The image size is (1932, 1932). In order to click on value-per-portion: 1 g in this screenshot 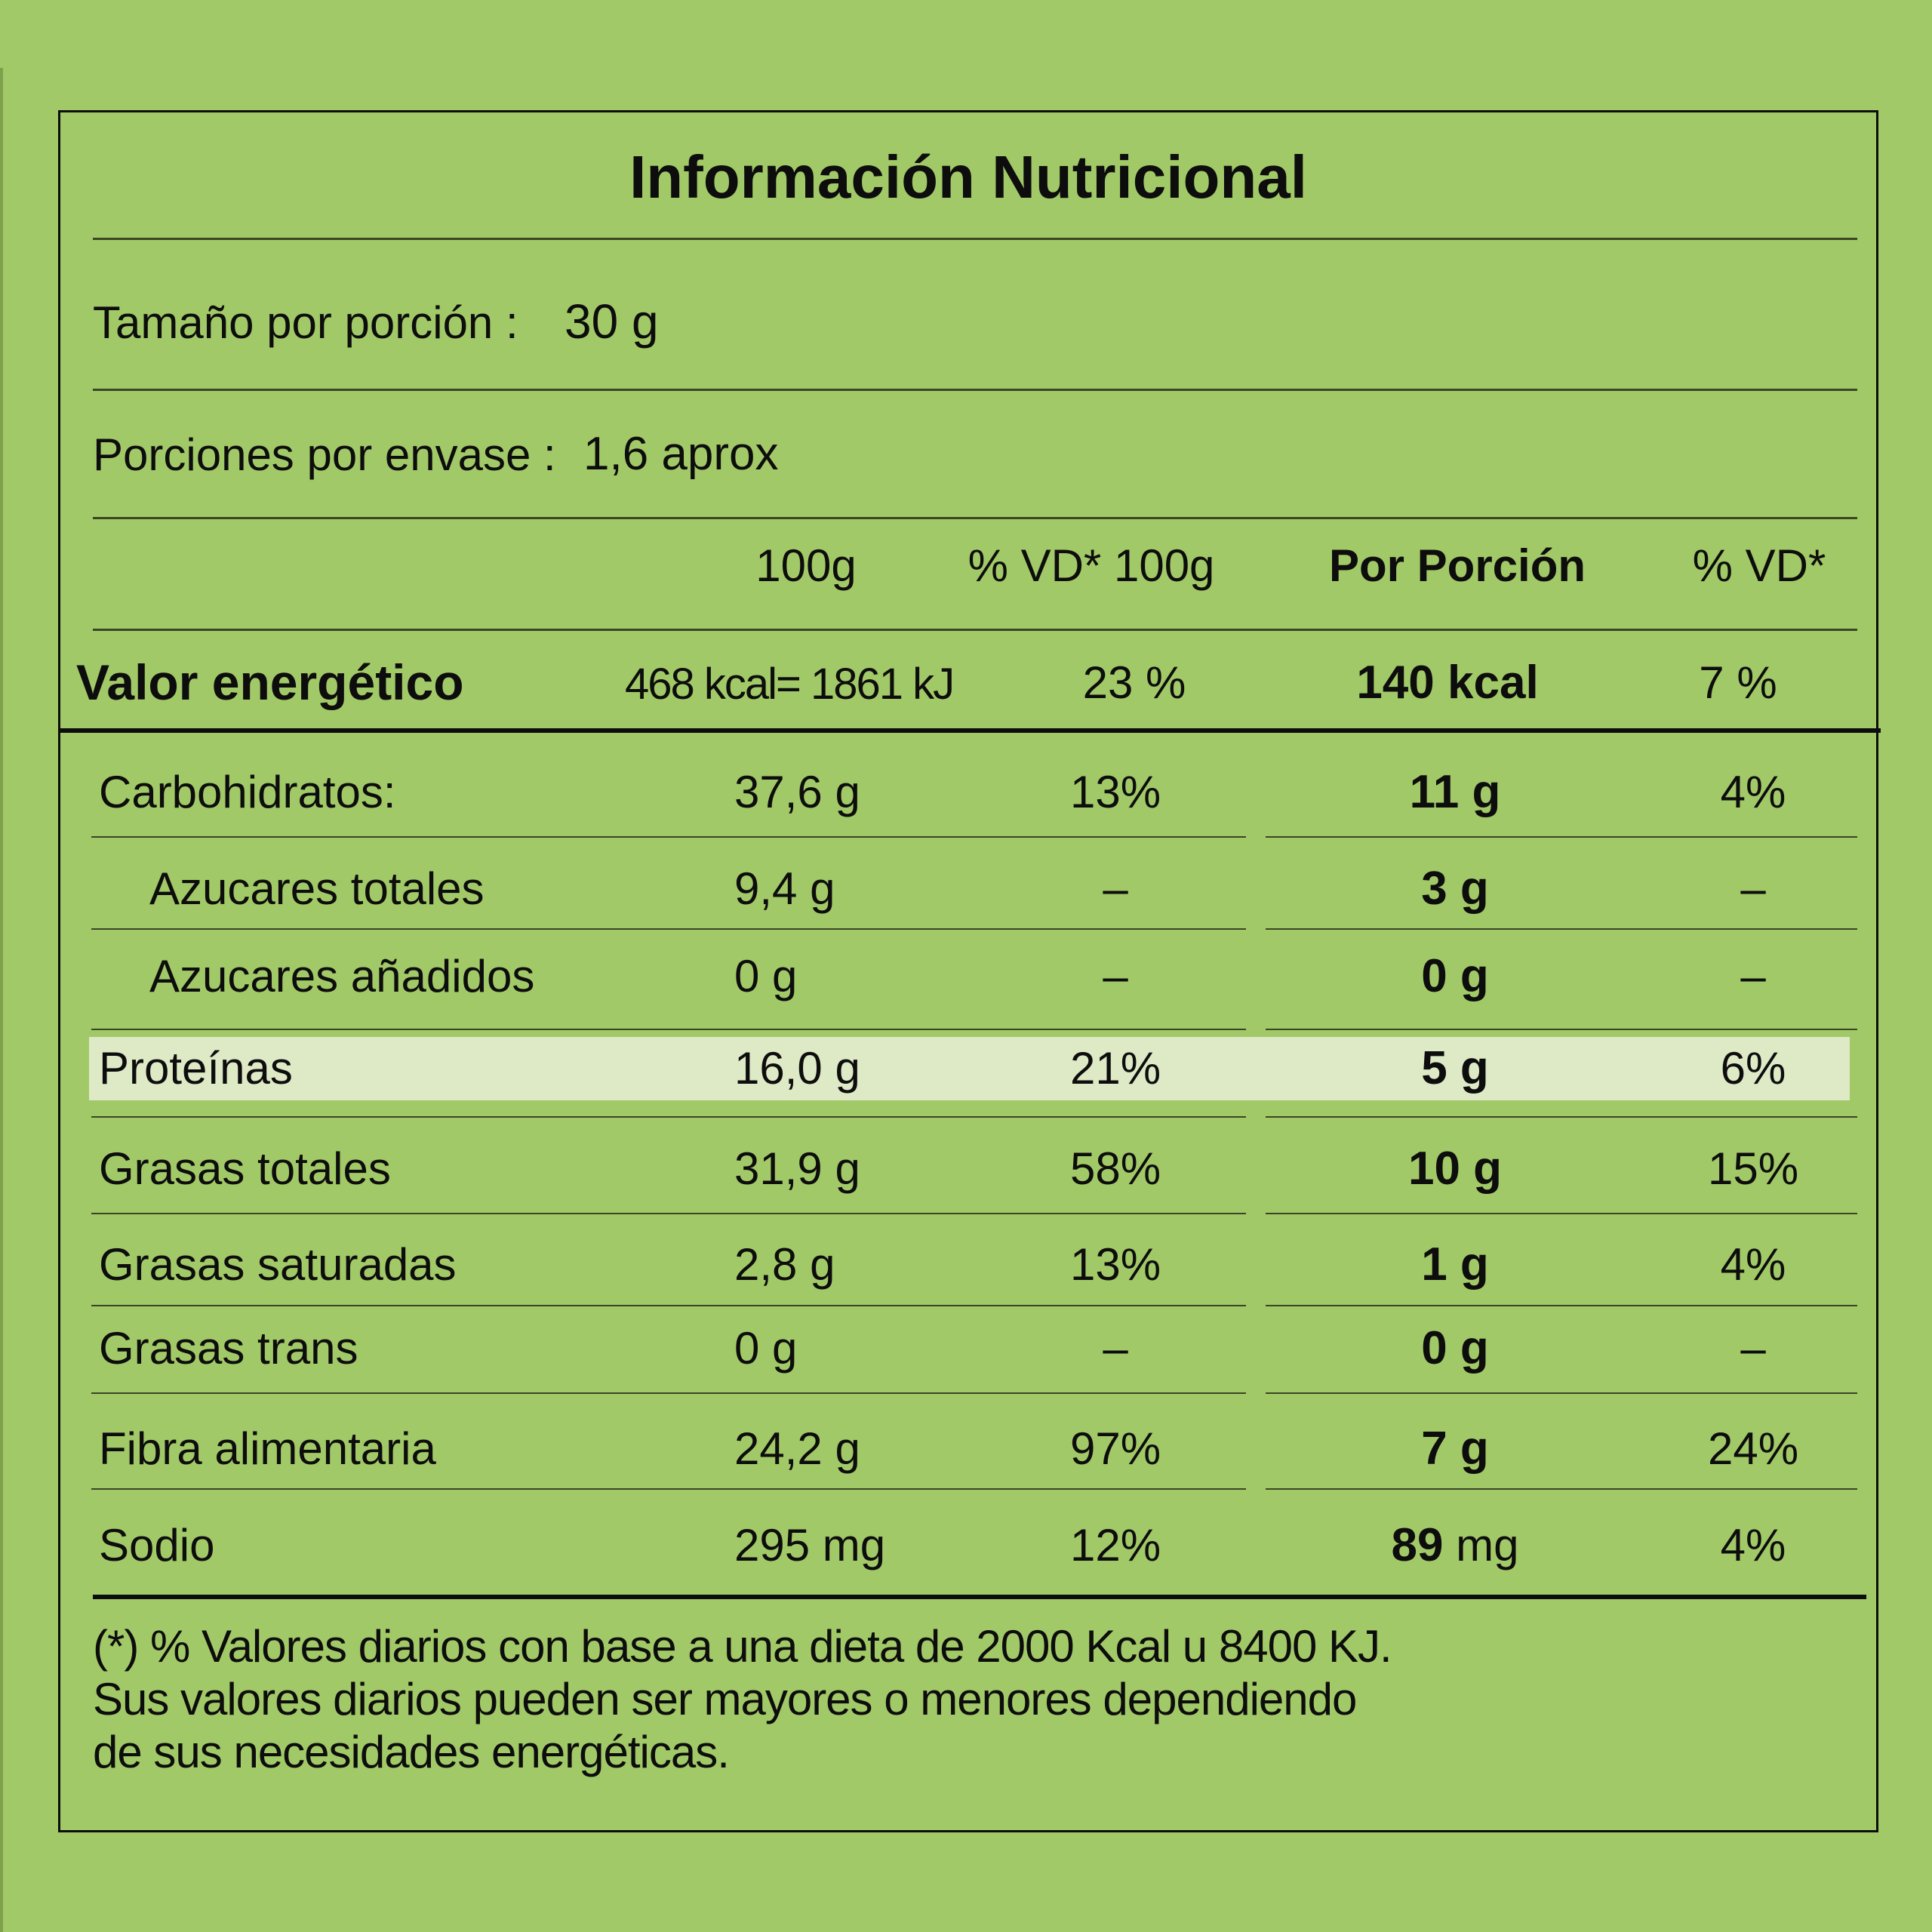, I will do `click(1455, 1264)`.